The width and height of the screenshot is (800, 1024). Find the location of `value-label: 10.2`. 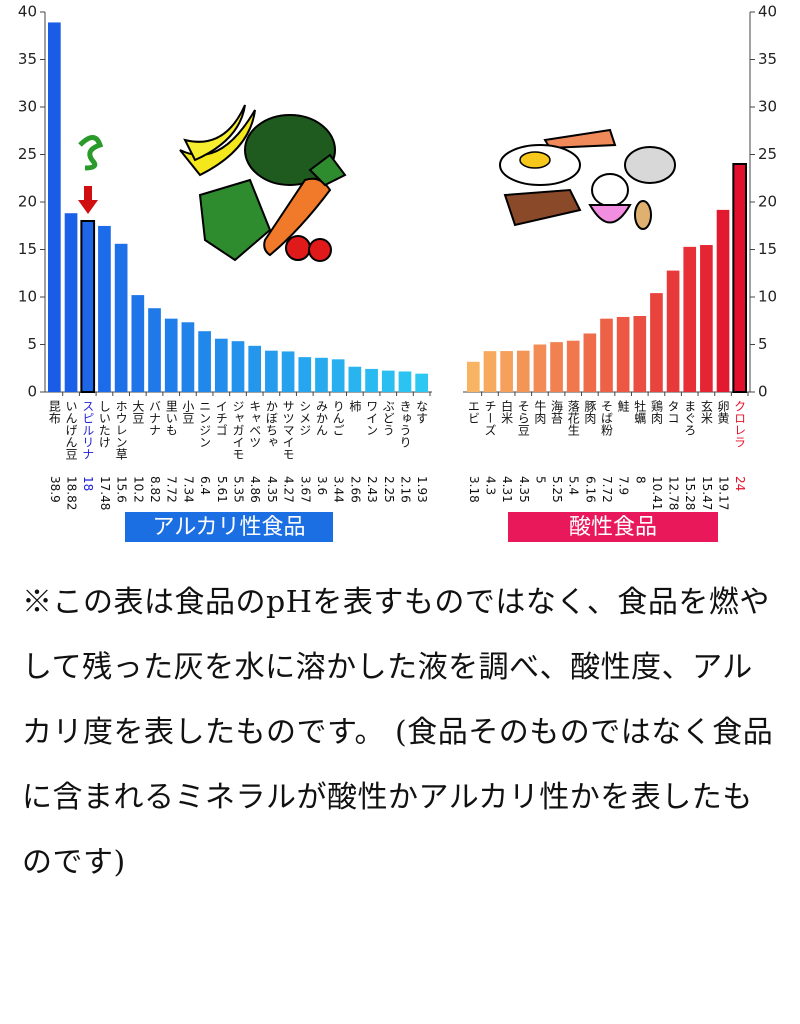

value-label: 10.2 is located at coordinates (138, 489).